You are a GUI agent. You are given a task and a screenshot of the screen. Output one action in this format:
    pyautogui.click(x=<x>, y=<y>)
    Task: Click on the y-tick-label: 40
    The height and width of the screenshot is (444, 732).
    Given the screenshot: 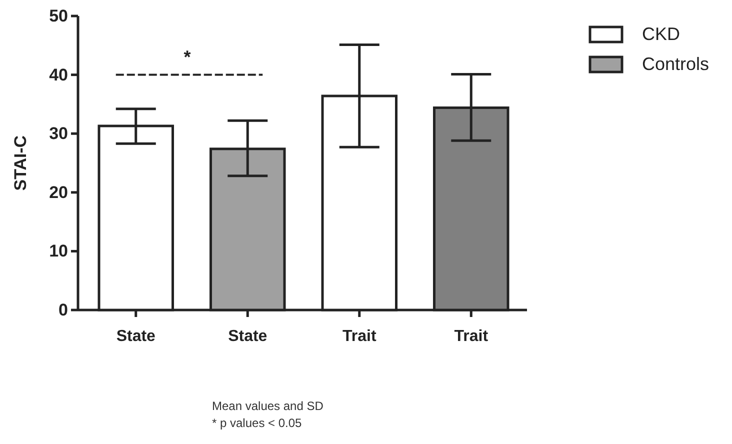 What is the action you would take?
    pyautogui.click(x=58, y=74)
    